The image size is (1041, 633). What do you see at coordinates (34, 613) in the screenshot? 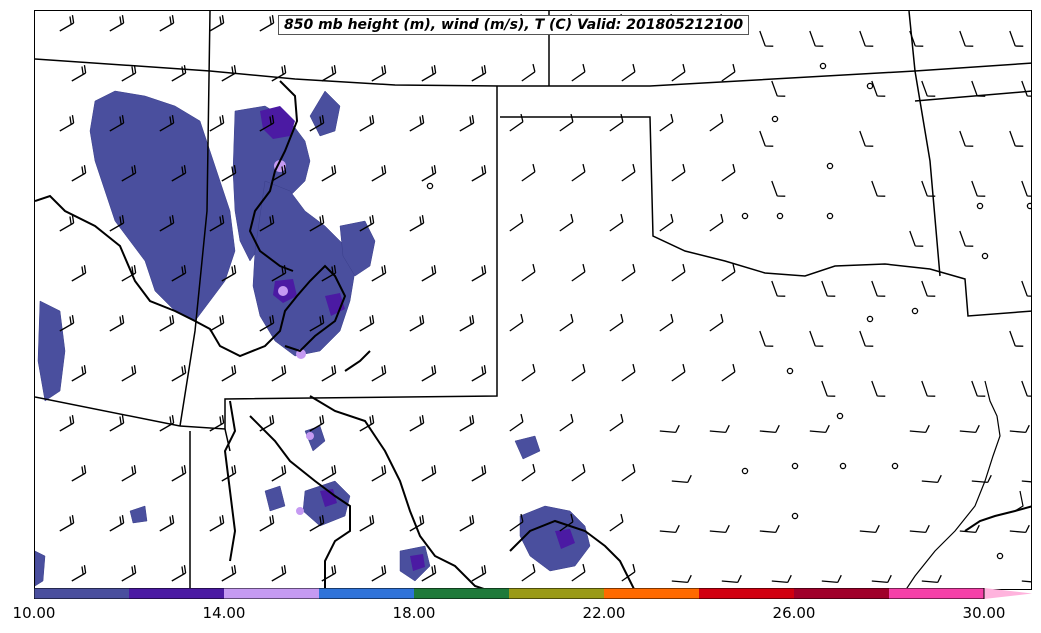
I see `colorbar-tick-label: 10.00` at bounding box center [34, 613].